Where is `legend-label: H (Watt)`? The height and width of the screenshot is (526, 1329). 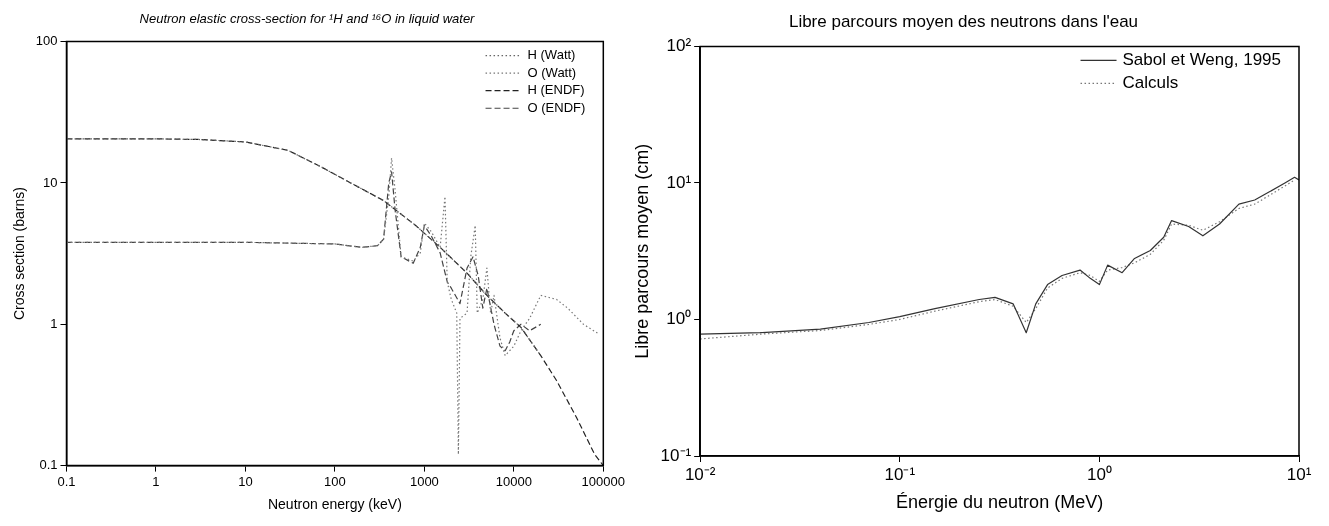
legend-label: H (Watt) is located at coordinates (551, 55).